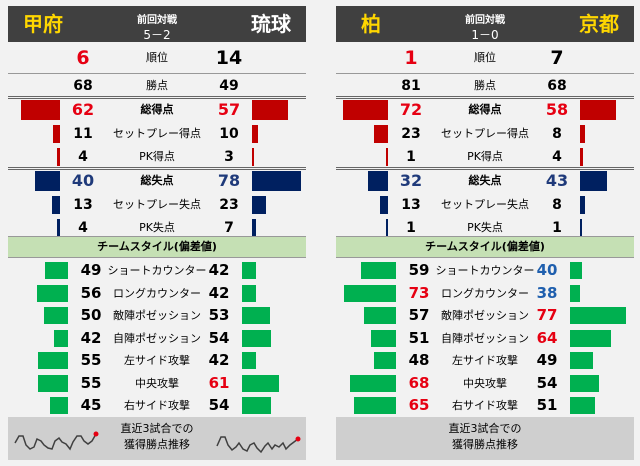 The width and height of the screenshot is (640, 466). Describe the element at coordinates (419, 360) in the screenshot. I see `home-style-value: 48` at that location.